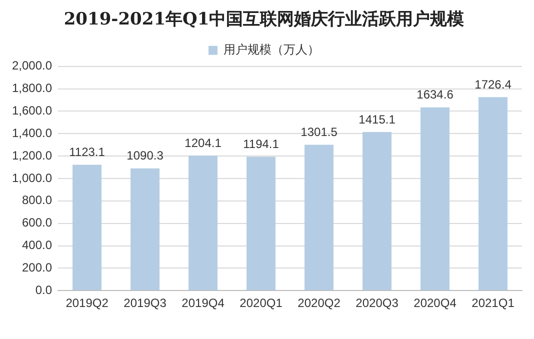 Image resolution: width=534 pixels, height=339 pixels. Describe the element at coordinates (435, 303) in the screenshot. I see `x-tick-label: 2020Q4` at that location.